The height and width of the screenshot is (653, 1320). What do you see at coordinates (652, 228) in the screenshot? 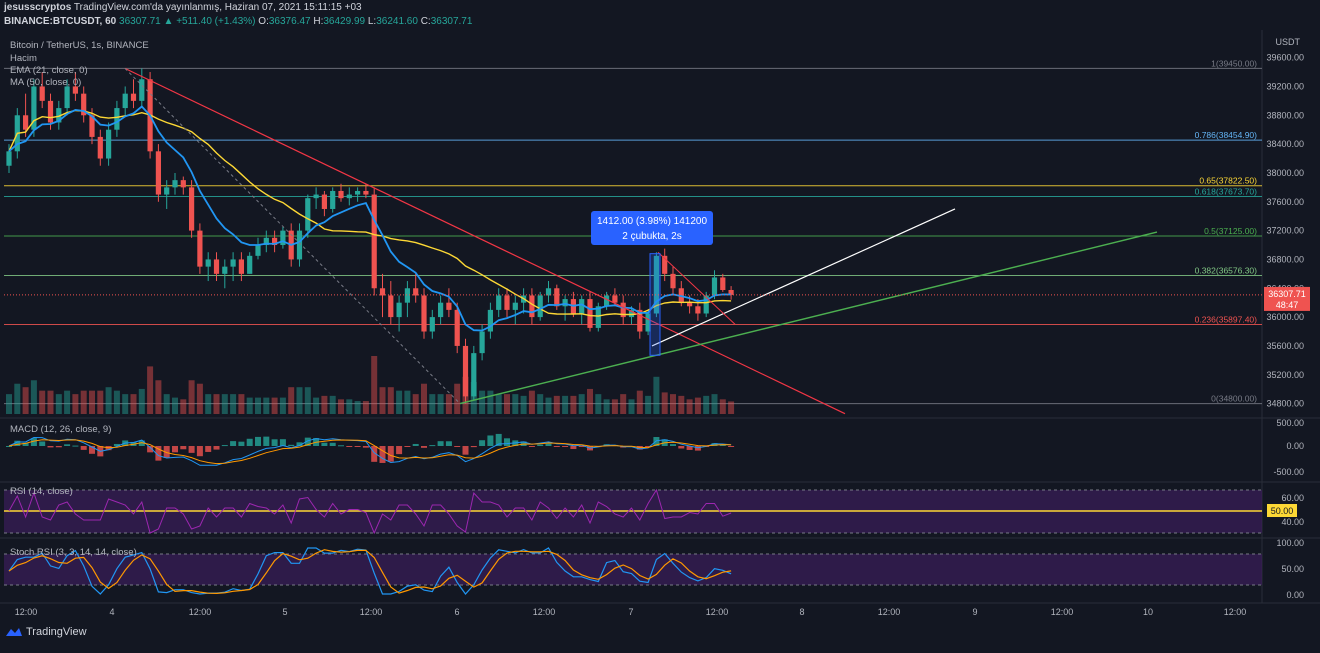
I see `measure-tooltip-box` at bounding box center [652, 228].